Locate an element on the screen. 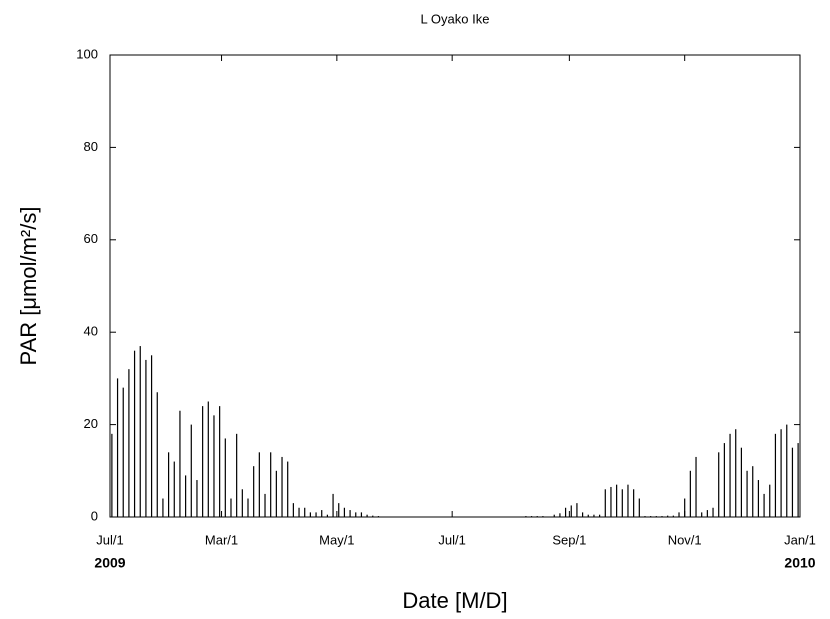 Image resolution: width=830 pixels, height=619 pixels. x-tick-label: Mar/1 is located at coordinates (221, 539).